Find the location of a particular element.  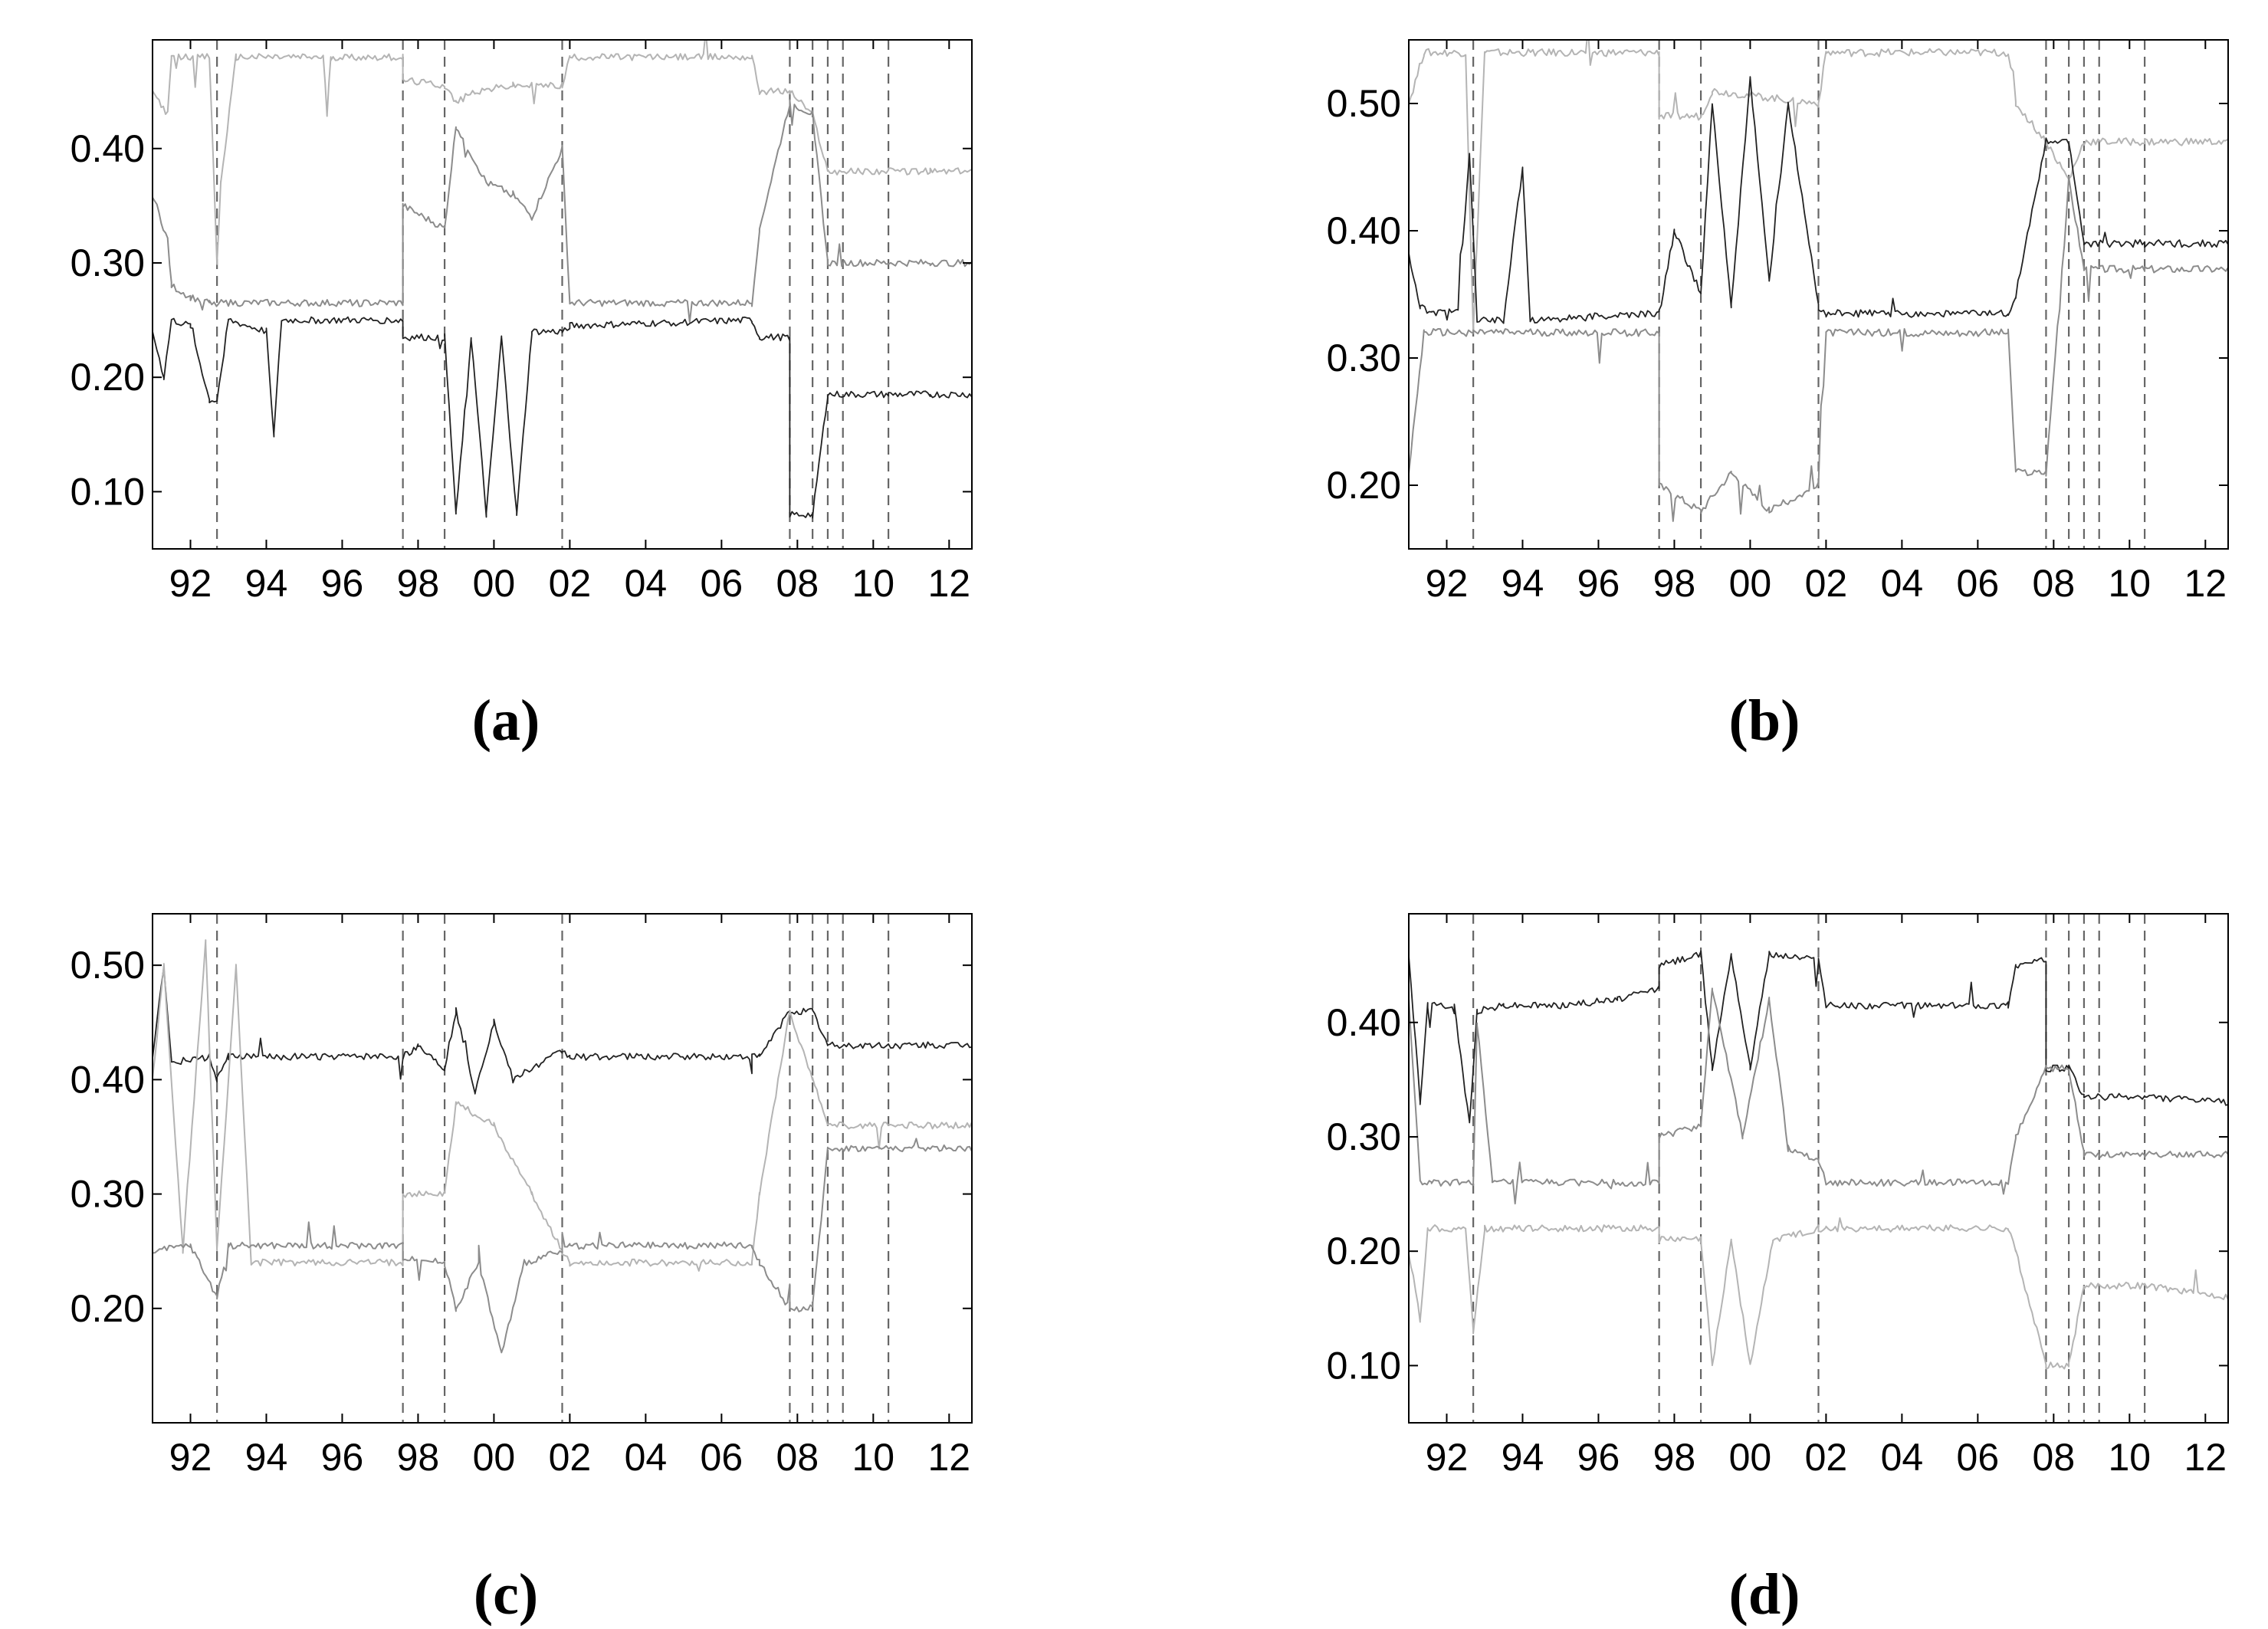

x-tick-label-d-0: 92 is located at coordinates (1447, 1458).